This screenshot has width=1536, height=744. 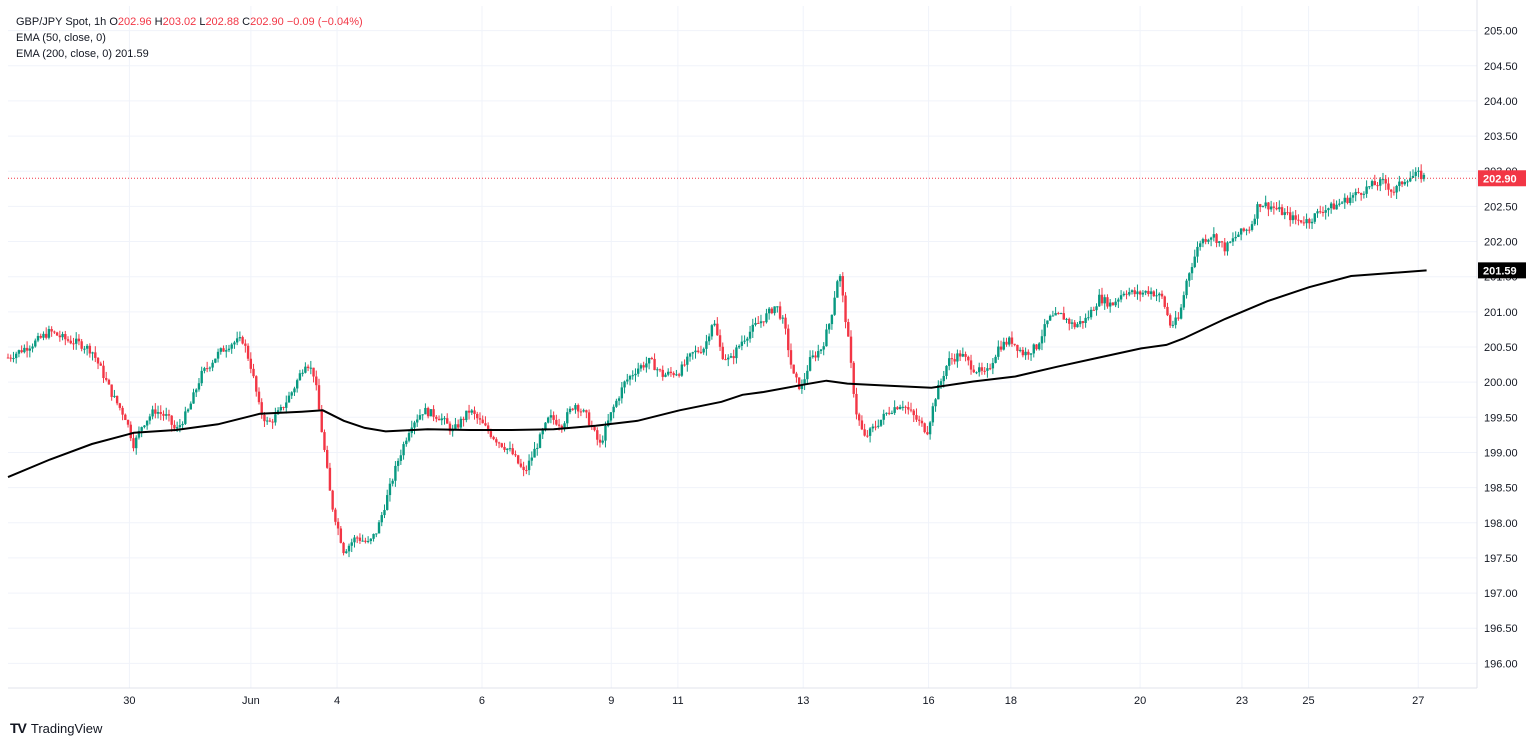 What do you see at coordinates (61, 22) in the screenshot?
I see `symbol-label: GBP/JPY Spot, 1h` at bounding box center [61, 22].